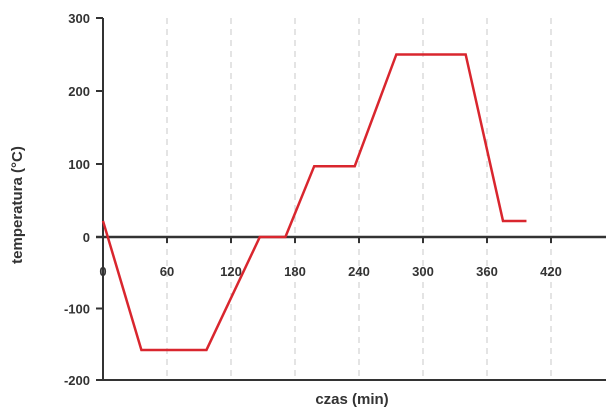 Image resolution: width=609 pixels, height=410 pixels. Describe the element at coordinates (167, 271) in the screenshot. I see `x-tick-label-60: 60` at that location.